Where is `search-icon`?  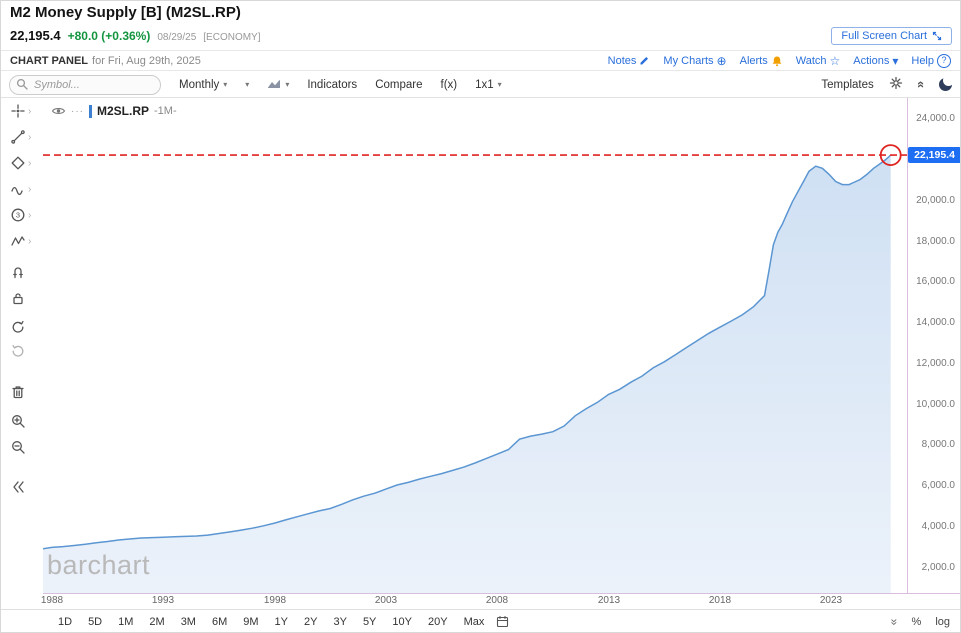 search-icon is located at coordinates (22, 85).